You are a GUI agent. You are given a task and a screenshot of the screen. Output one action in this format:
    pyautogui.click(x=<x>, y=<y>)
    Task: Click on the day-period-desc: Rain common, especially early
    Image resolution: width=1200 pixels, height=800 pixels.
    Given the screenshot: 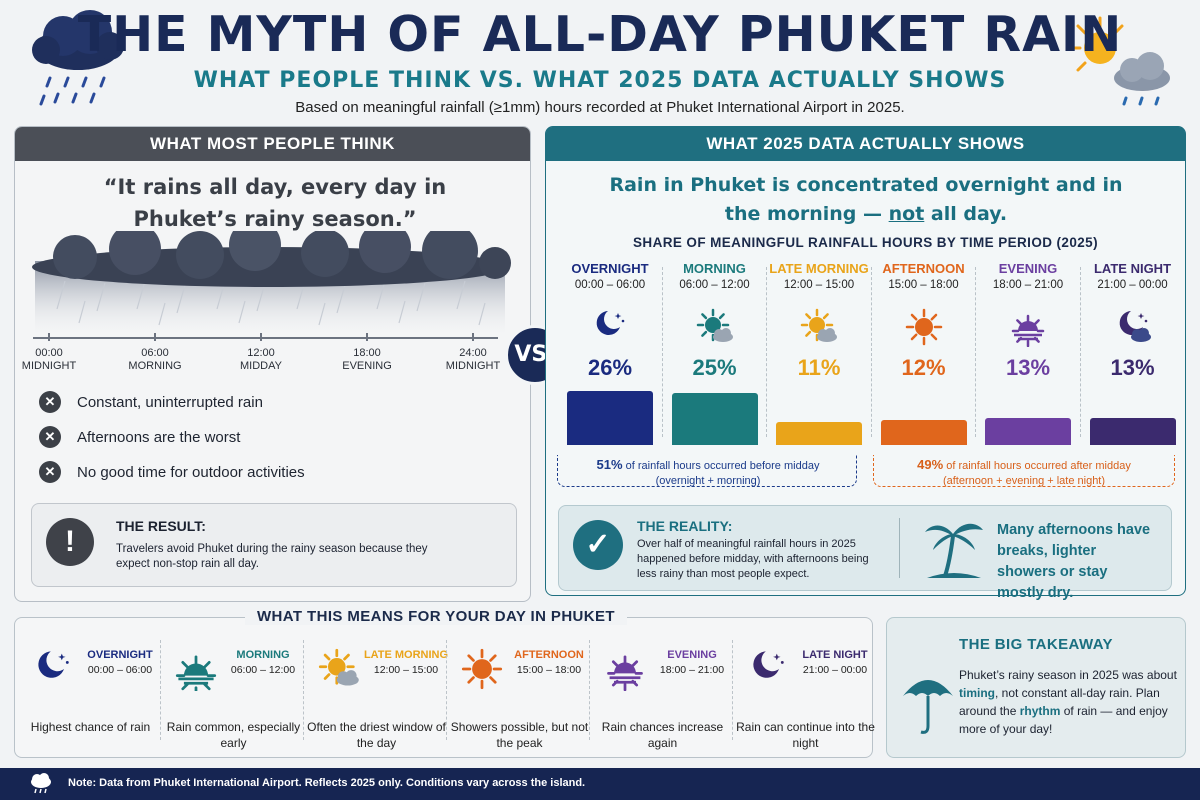 What is the action you would take?
    pyautogui.click(x=233, y=735)
    